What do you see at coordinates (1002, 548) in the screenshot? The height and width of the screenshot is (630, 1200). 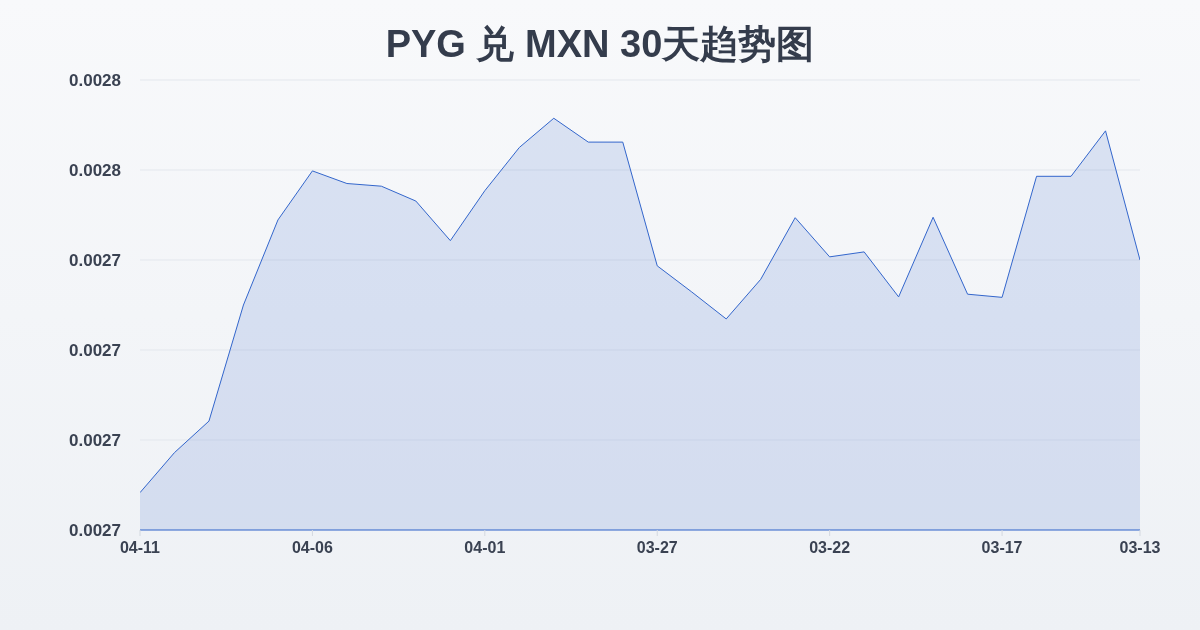 I see `x-tick-label: 03-17` at bounding box center [1002, 548].